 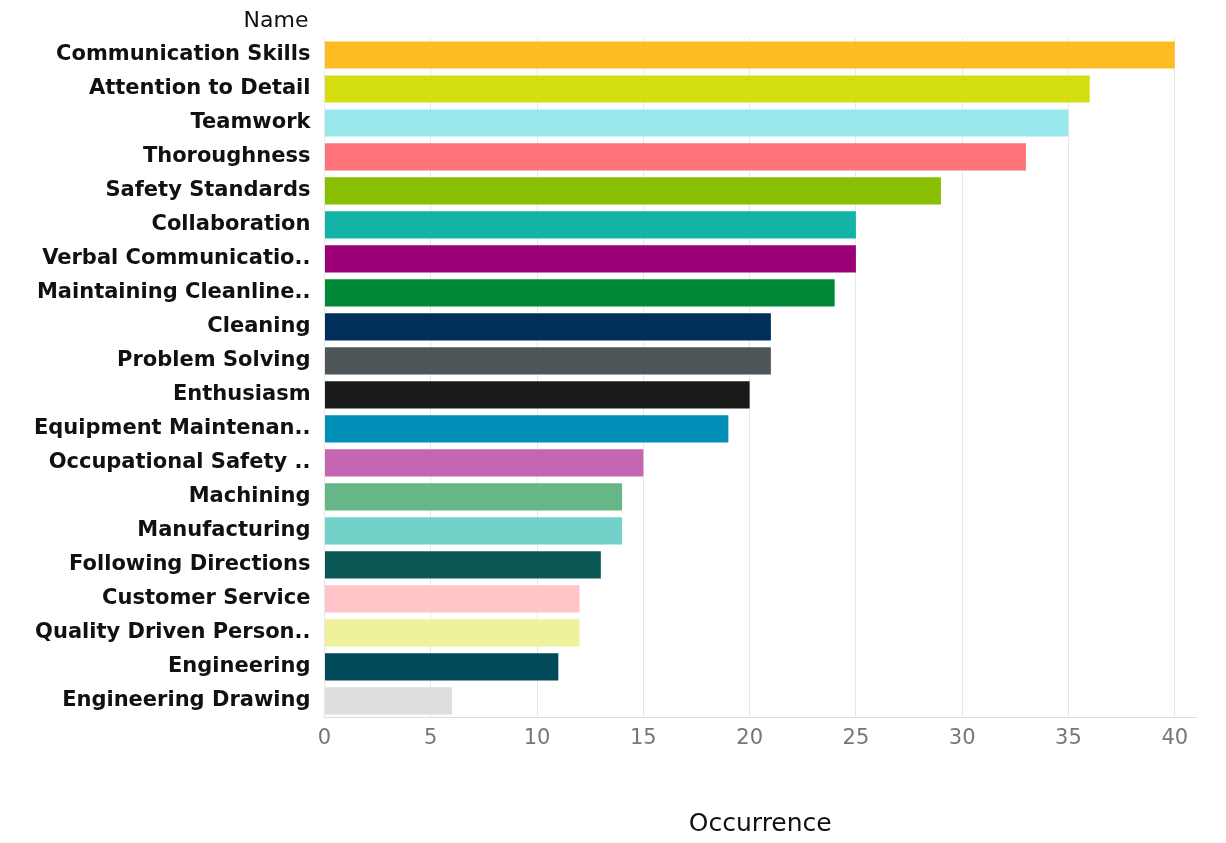 What do you see at coordinates (856, 736) in the screenshot?
I see `x-tick-label: 25` at bounding box center [856, 736].